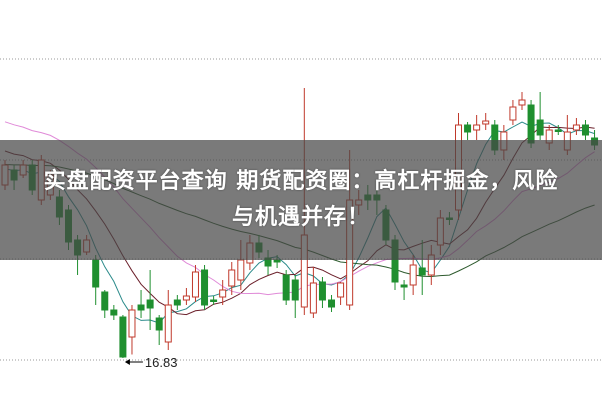 The height and width of the screenshot is (401, 602). What do you see at coordinates (161, 362) in the screenshot?
I see `low-price-label: 16.83` at bounding box center [161, 362].